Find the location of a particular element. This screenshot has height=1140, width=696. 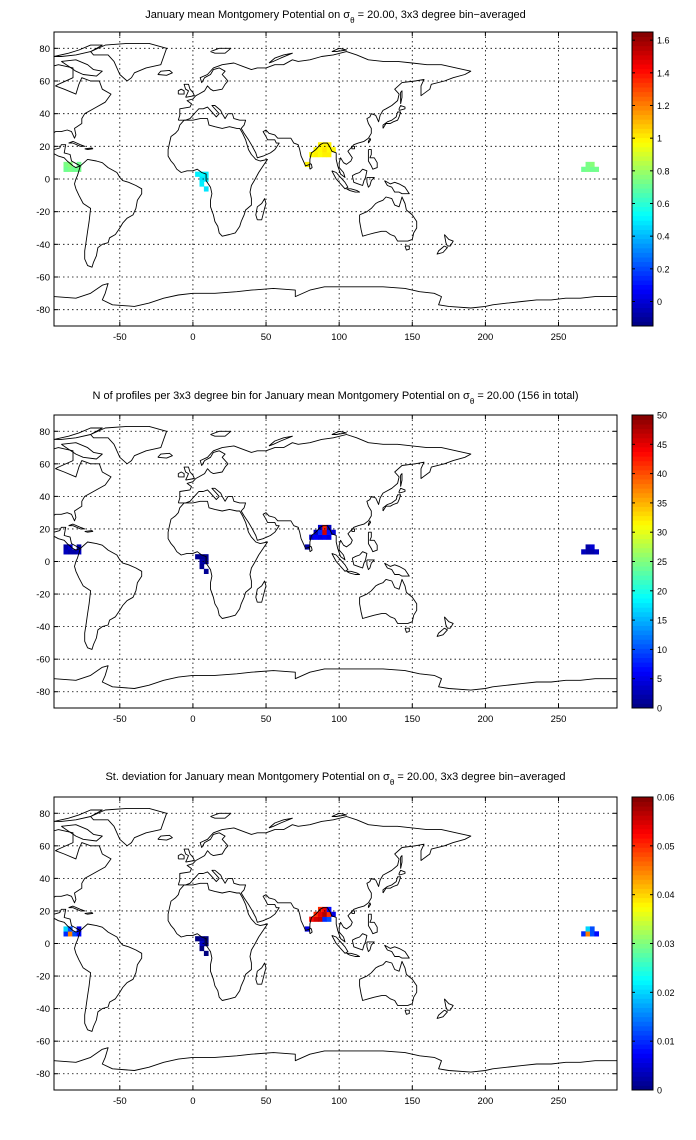

x-tick-label: 50 is located at coordinates (266, 337).